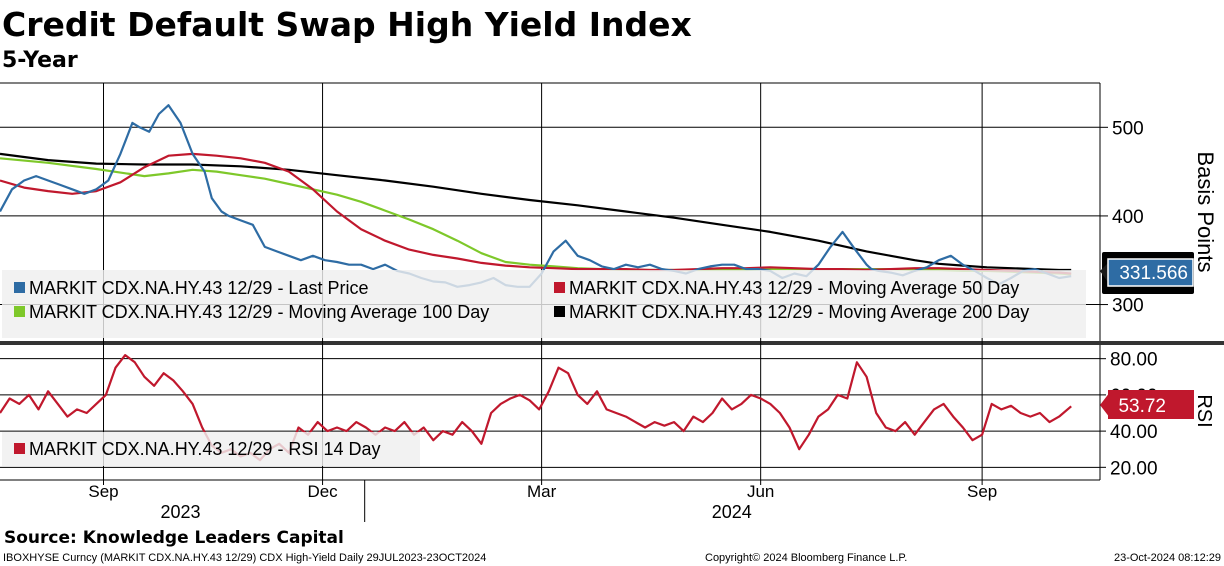 This screenshot has width=1224, height=566. I want to click on last-price-badge: 331.566, so click(1147, 273).